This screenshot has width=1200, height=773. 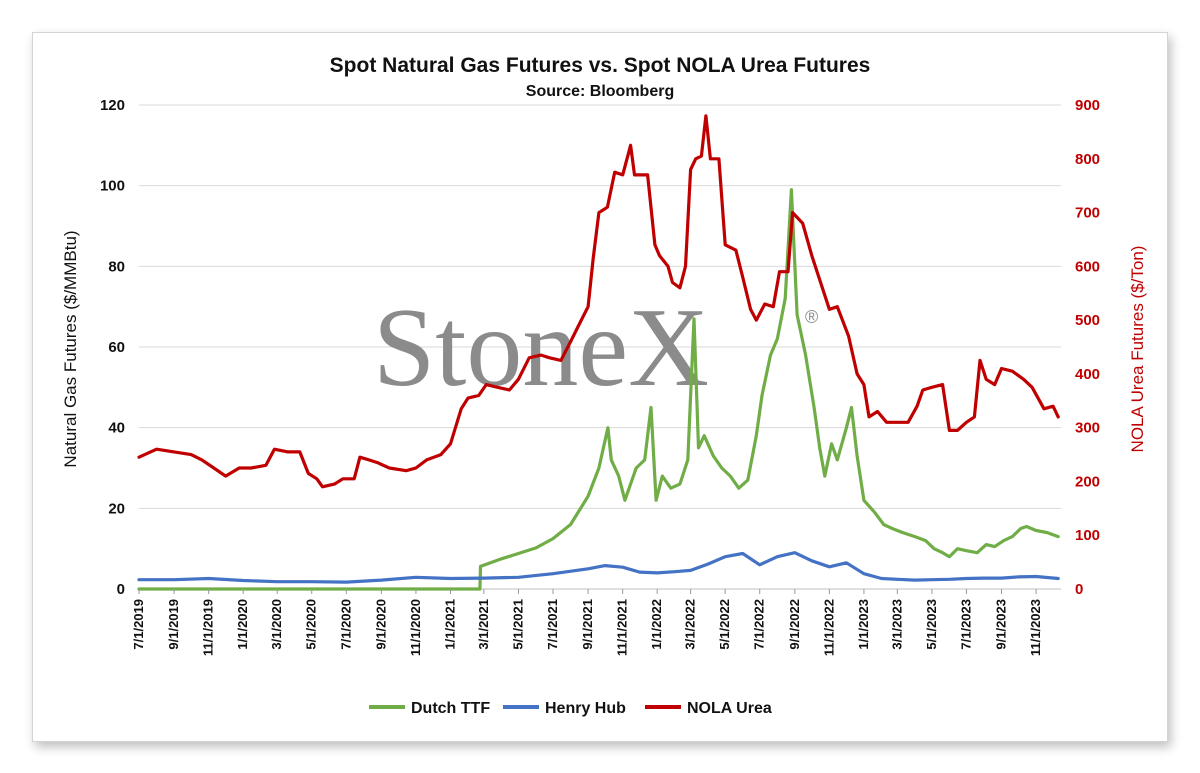 What do you see at coordinates (116, 347) in the screenshot?
I see `left-tick-label: 60` at bounding box center [116, 347].